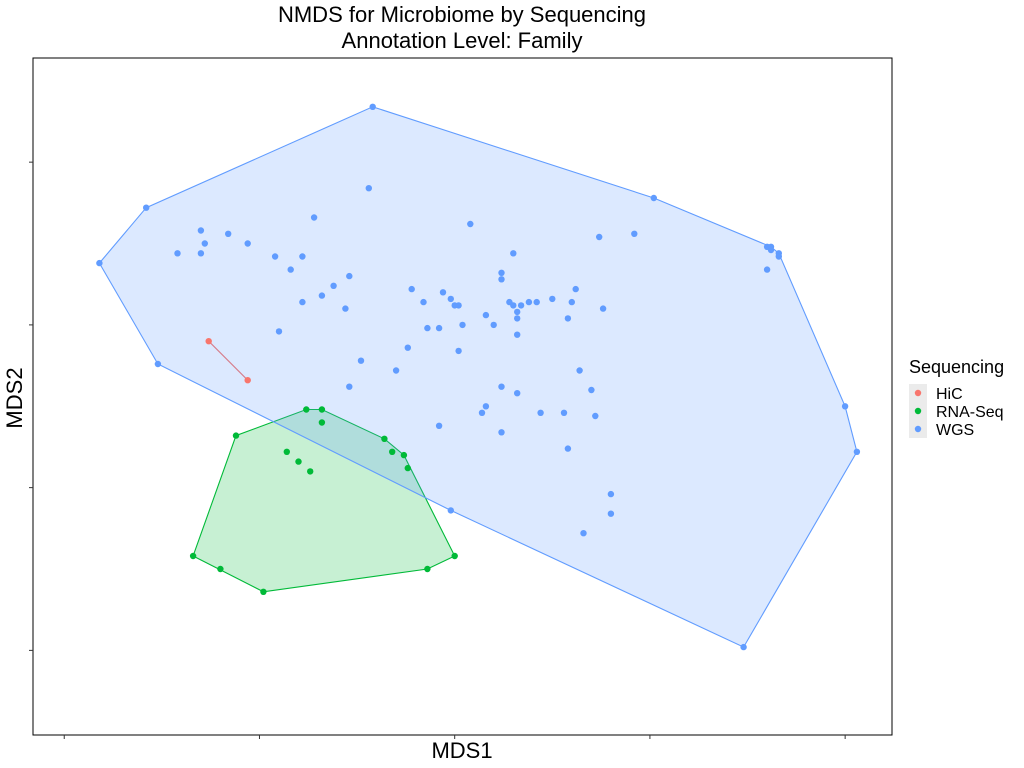 Image resolution: width=1024 pixels, height=768 pixels. I want to click on y-axis-label: MDS2, so click(14, 397).